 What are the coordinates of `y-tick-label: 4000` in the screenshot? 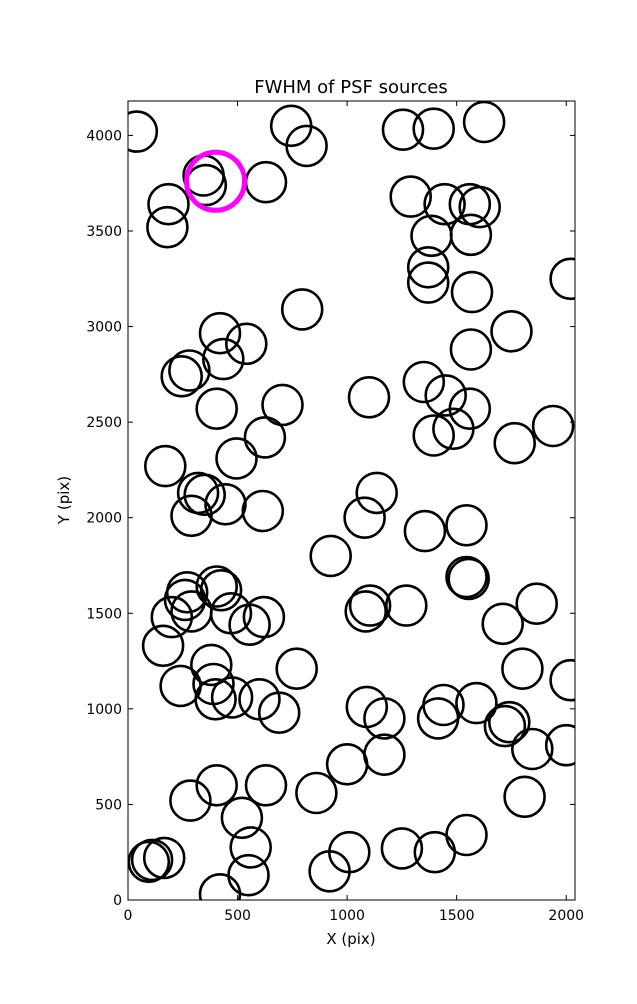 It's located at (104, 136).